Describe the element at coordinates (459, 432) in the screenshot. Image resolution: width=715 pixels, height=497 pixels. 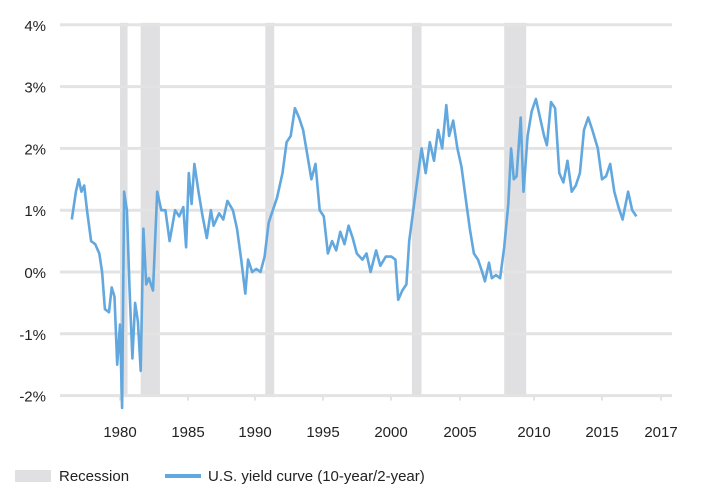
I see `x-tick-label: 2005` at that location.